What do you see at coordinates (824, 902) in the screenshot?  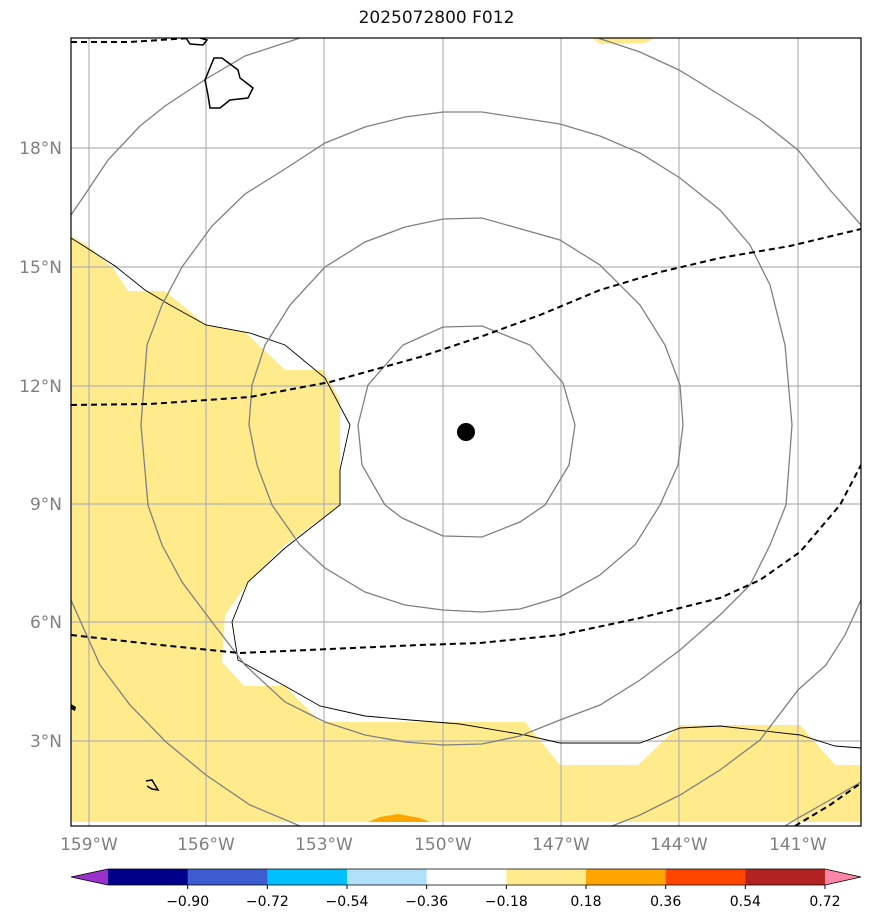 I see `colorbar-tick-label: 0.72` at bounding box center [824, 902].